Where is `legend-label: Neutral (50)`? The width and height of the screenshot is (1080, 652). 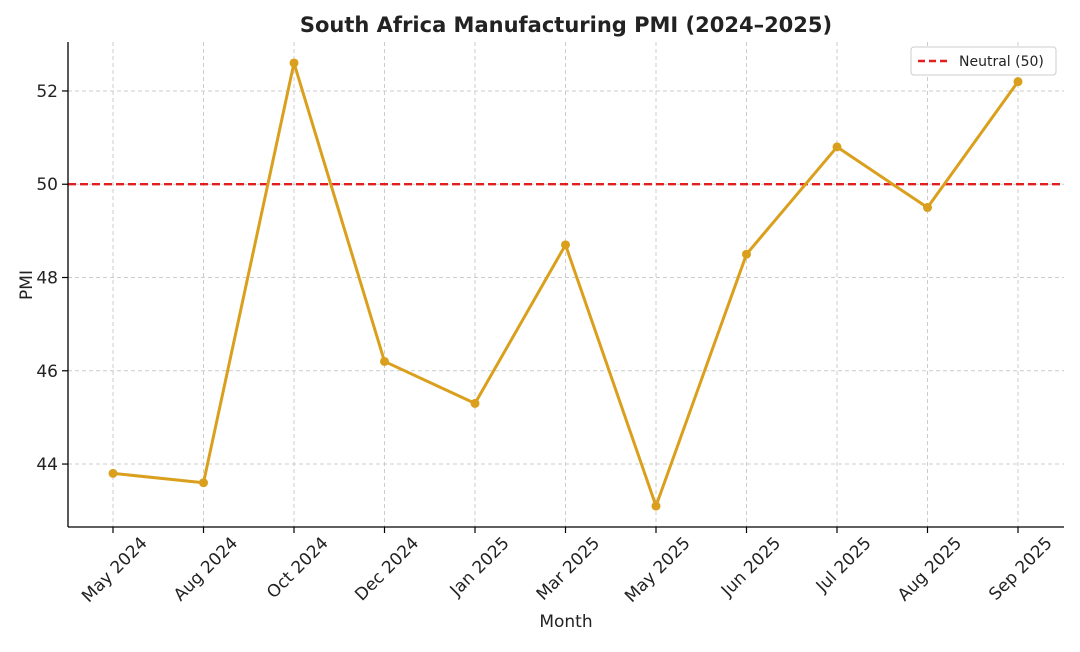 legend-label: Neutral (50) is located at coordinates (1001, 62).